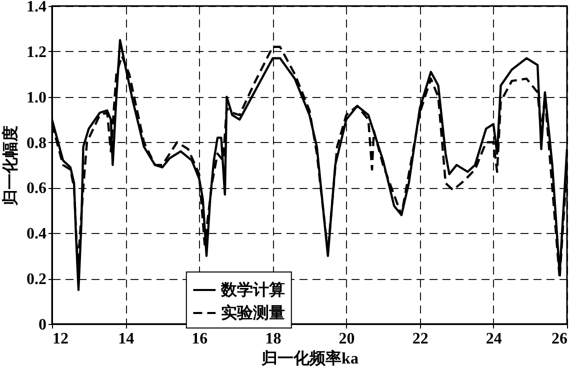 This screenshot has height=379, width=575. Describe the element at coordinates (346, 339) in the screenshot. I see `x-tick-label: 20` at that location.